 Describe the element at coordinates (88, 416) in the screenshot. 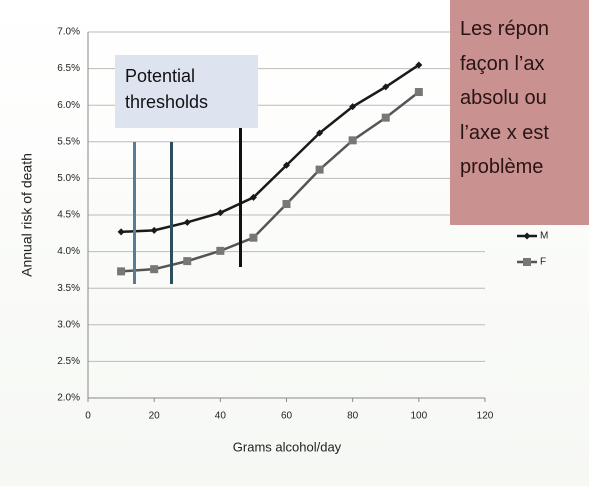

I see `x-tick-label: 0` at that location.